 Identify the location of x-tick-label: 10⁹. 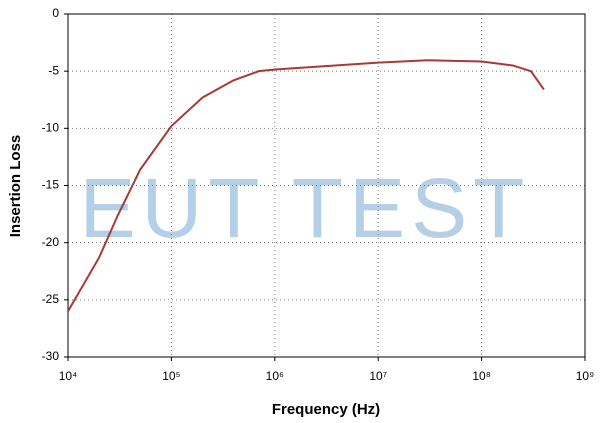
(585, 376).